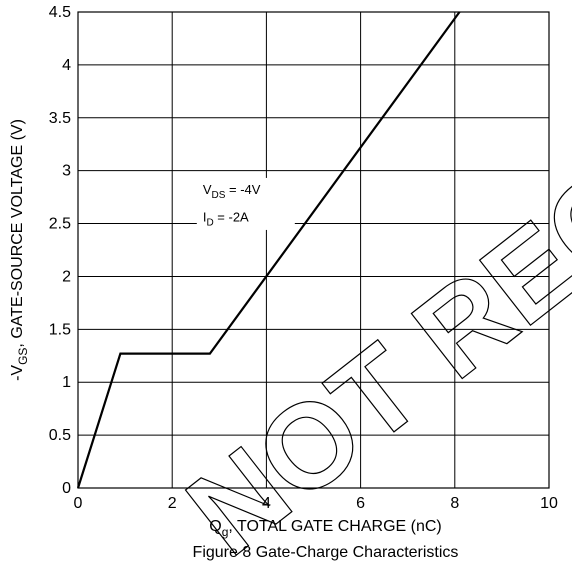 The image size is (572, 579). I want to click on y-axis-label: -VGS, GATE-SOURCE VOLTAGE (V), so click(19, 250).